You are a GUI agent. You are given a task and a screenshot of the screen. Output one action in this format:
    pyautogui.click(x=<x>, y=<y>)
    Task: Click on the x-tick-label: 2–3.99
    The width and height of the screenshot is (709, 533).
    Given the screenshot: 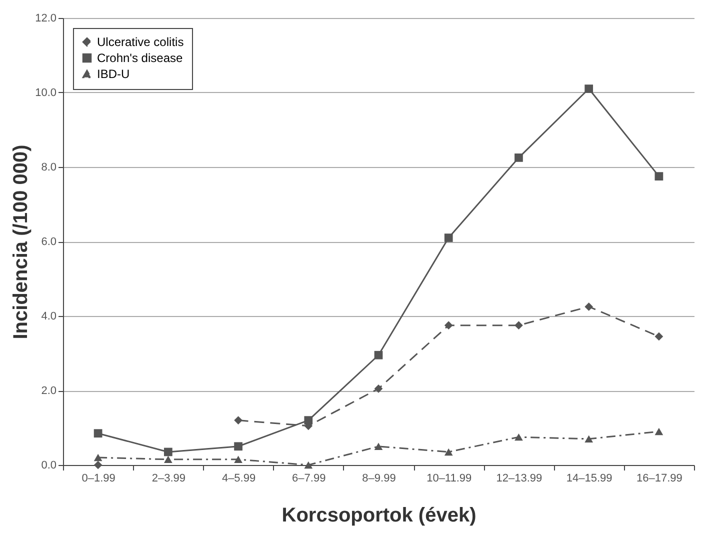 What is the action you would take?
    pyautogui.click(x=169, y=478)
    